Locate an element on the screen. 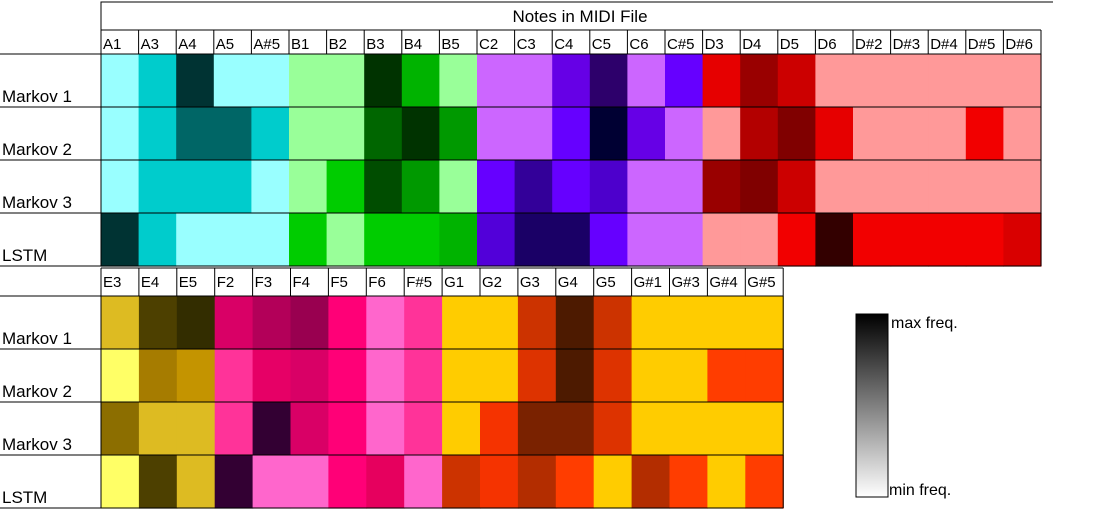 The height and width of the screenshot is (518, 1100). column-label: B1 is located at coordinates (300, 44).